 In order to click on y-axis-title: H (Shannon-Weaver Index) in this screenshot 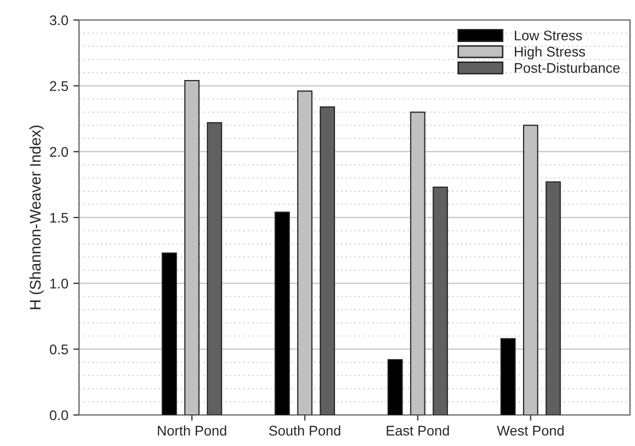, I will do `click(36, 218)`.